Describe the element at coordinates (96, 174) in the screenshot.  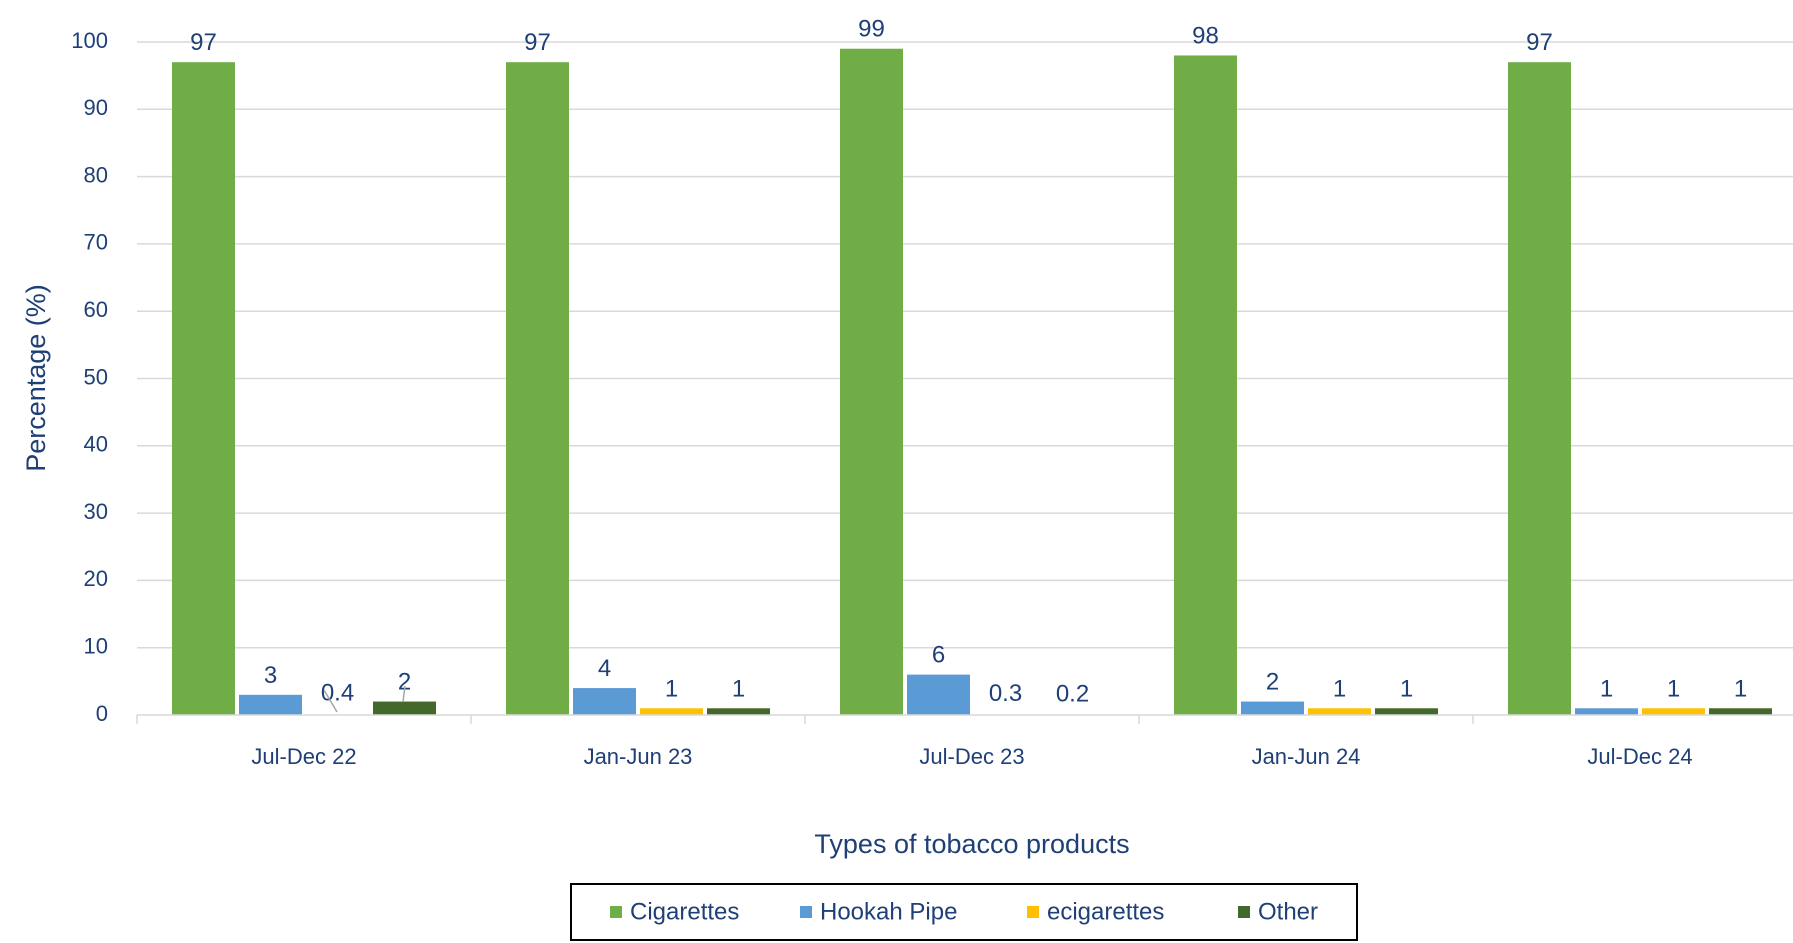
I see `y-tick-label: 80` at that location.